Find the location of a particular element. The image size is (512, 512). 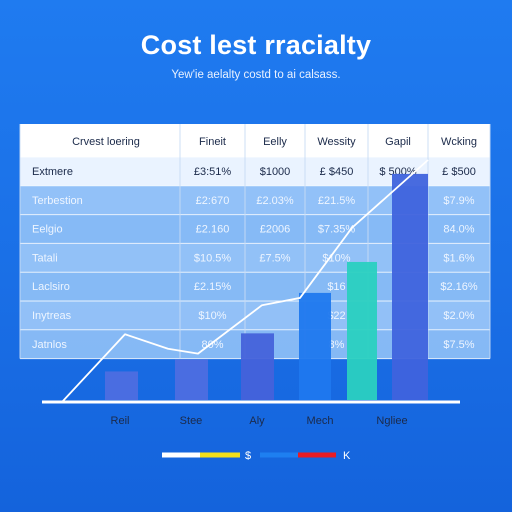

legend-label: K is located at coordinates (347, 456).